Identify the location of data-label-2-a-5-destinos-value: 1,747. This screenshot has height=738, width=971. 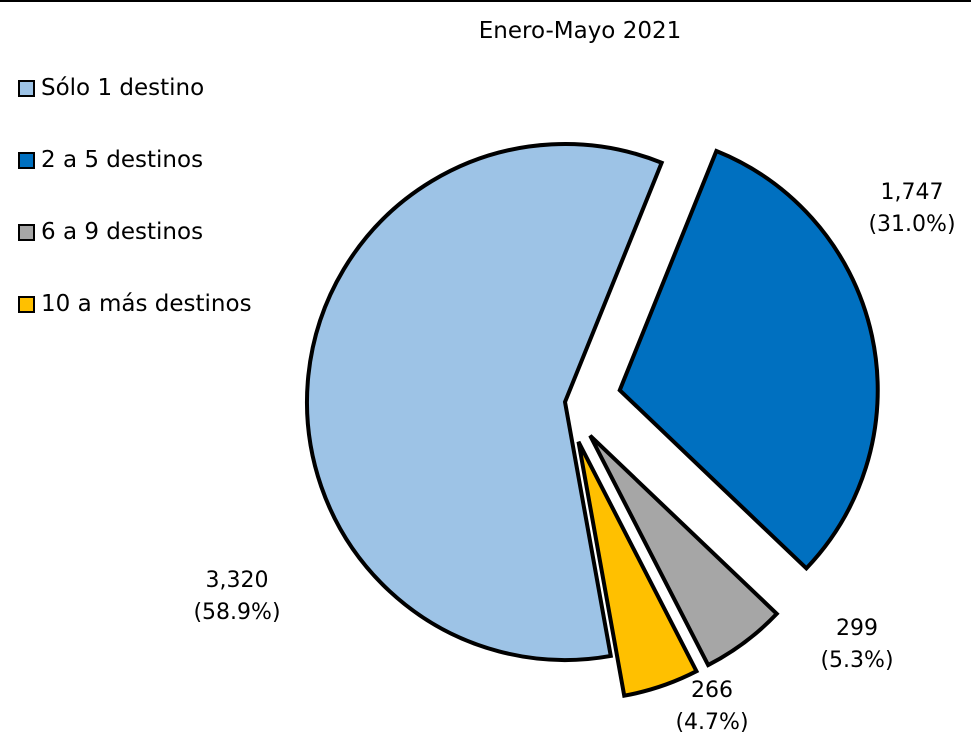
(912, 192).